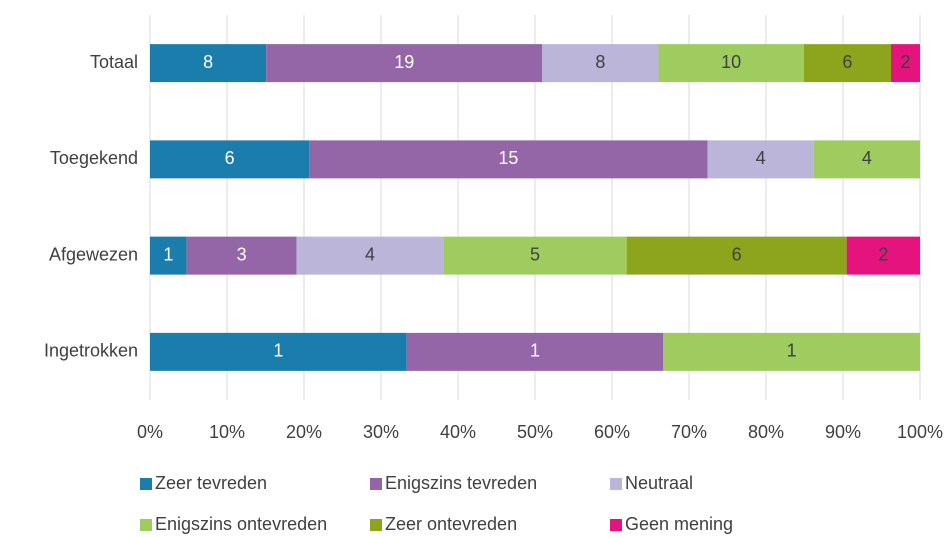  Describe the element at coordinates (150, 432) in the screenshot. I see `x-tick-label: 0%` at that location.